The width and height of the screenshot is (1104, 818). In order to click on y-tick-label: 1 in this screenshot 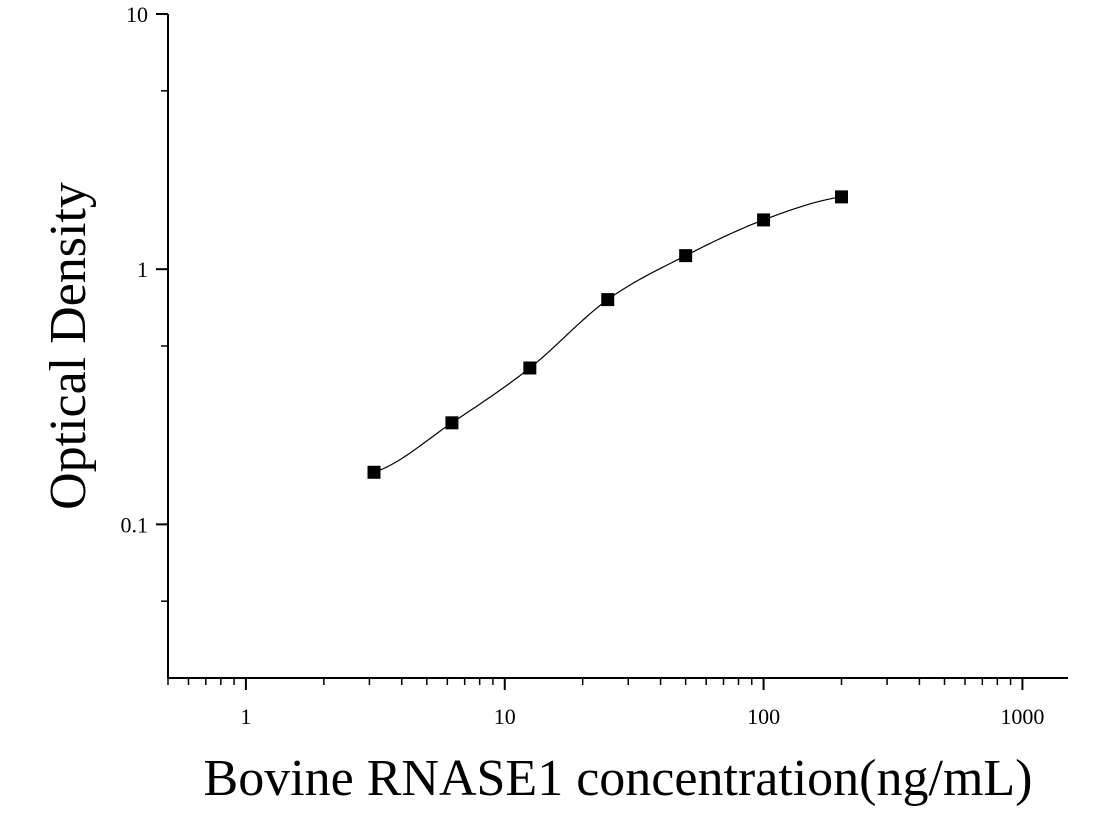, I will do `click(142, 269)`.